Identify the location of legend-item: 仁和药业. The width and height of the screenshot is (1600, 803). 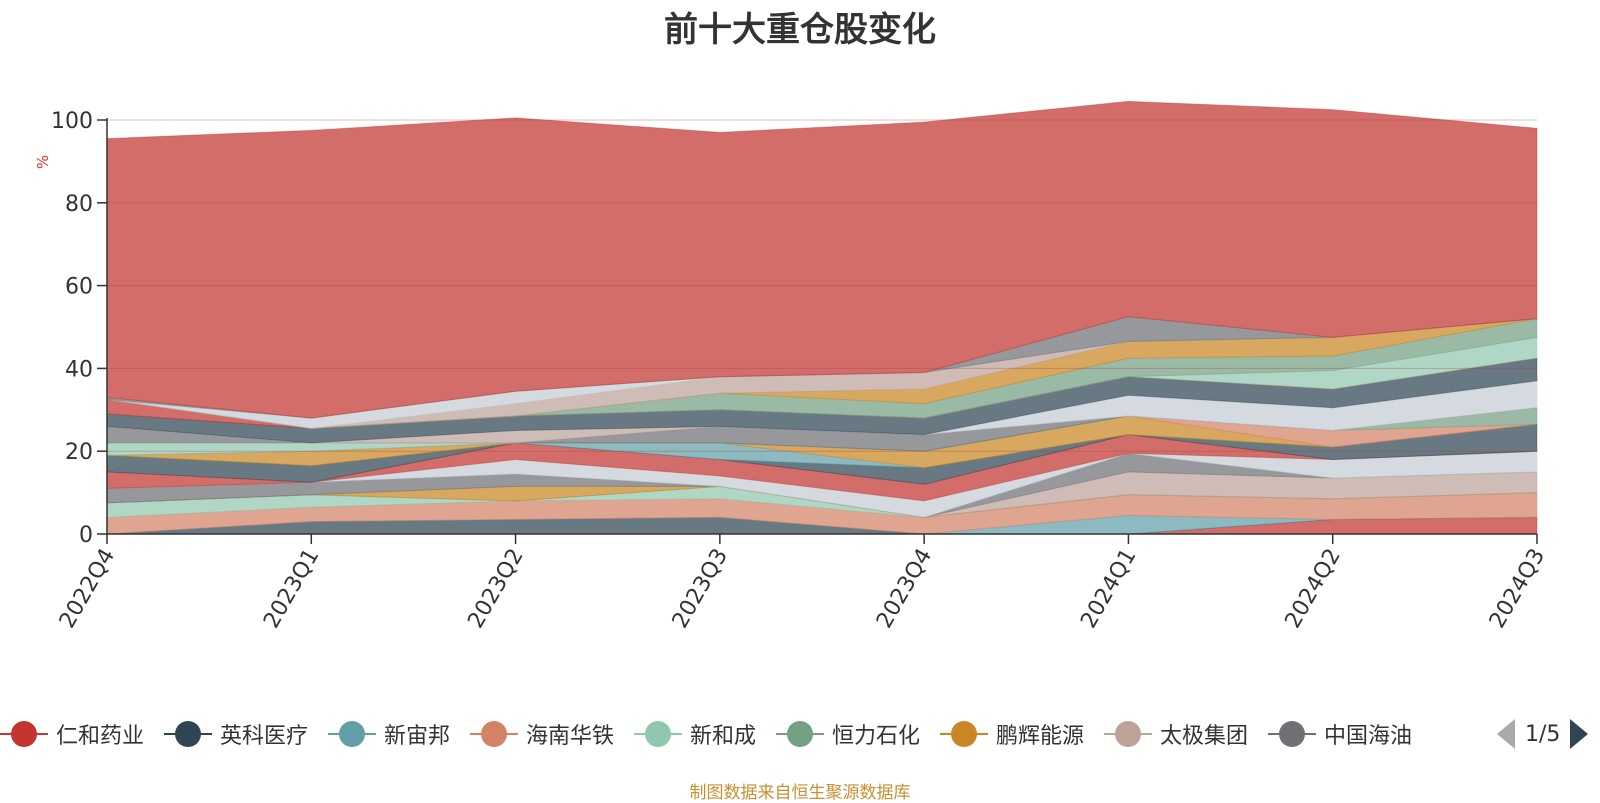
(72, 734).